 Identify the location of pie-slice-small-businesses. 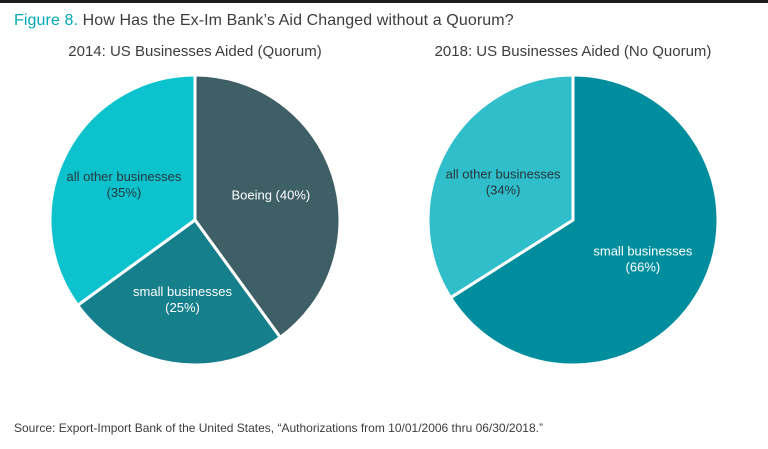
(179, 292).